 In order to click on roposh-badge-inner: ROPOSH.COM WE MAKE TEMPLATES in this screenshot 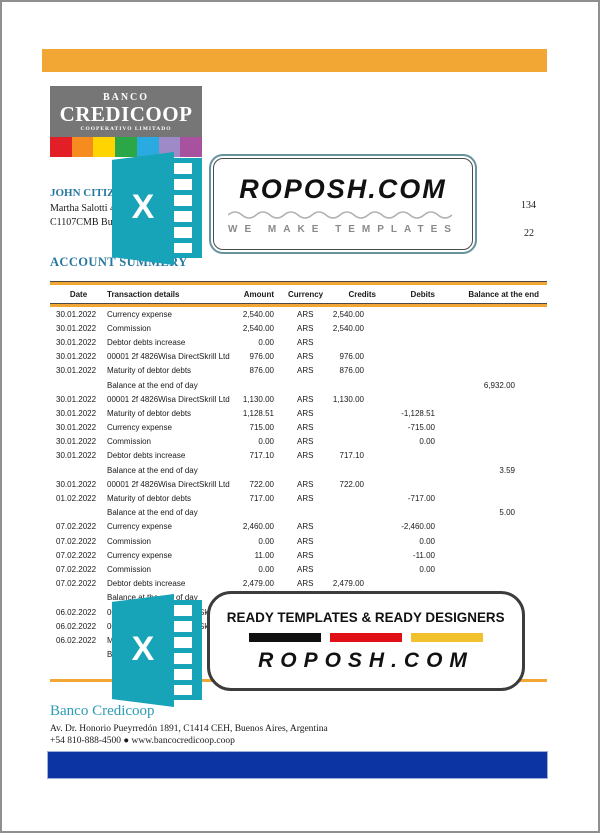, I will do `click(343, 204)`.